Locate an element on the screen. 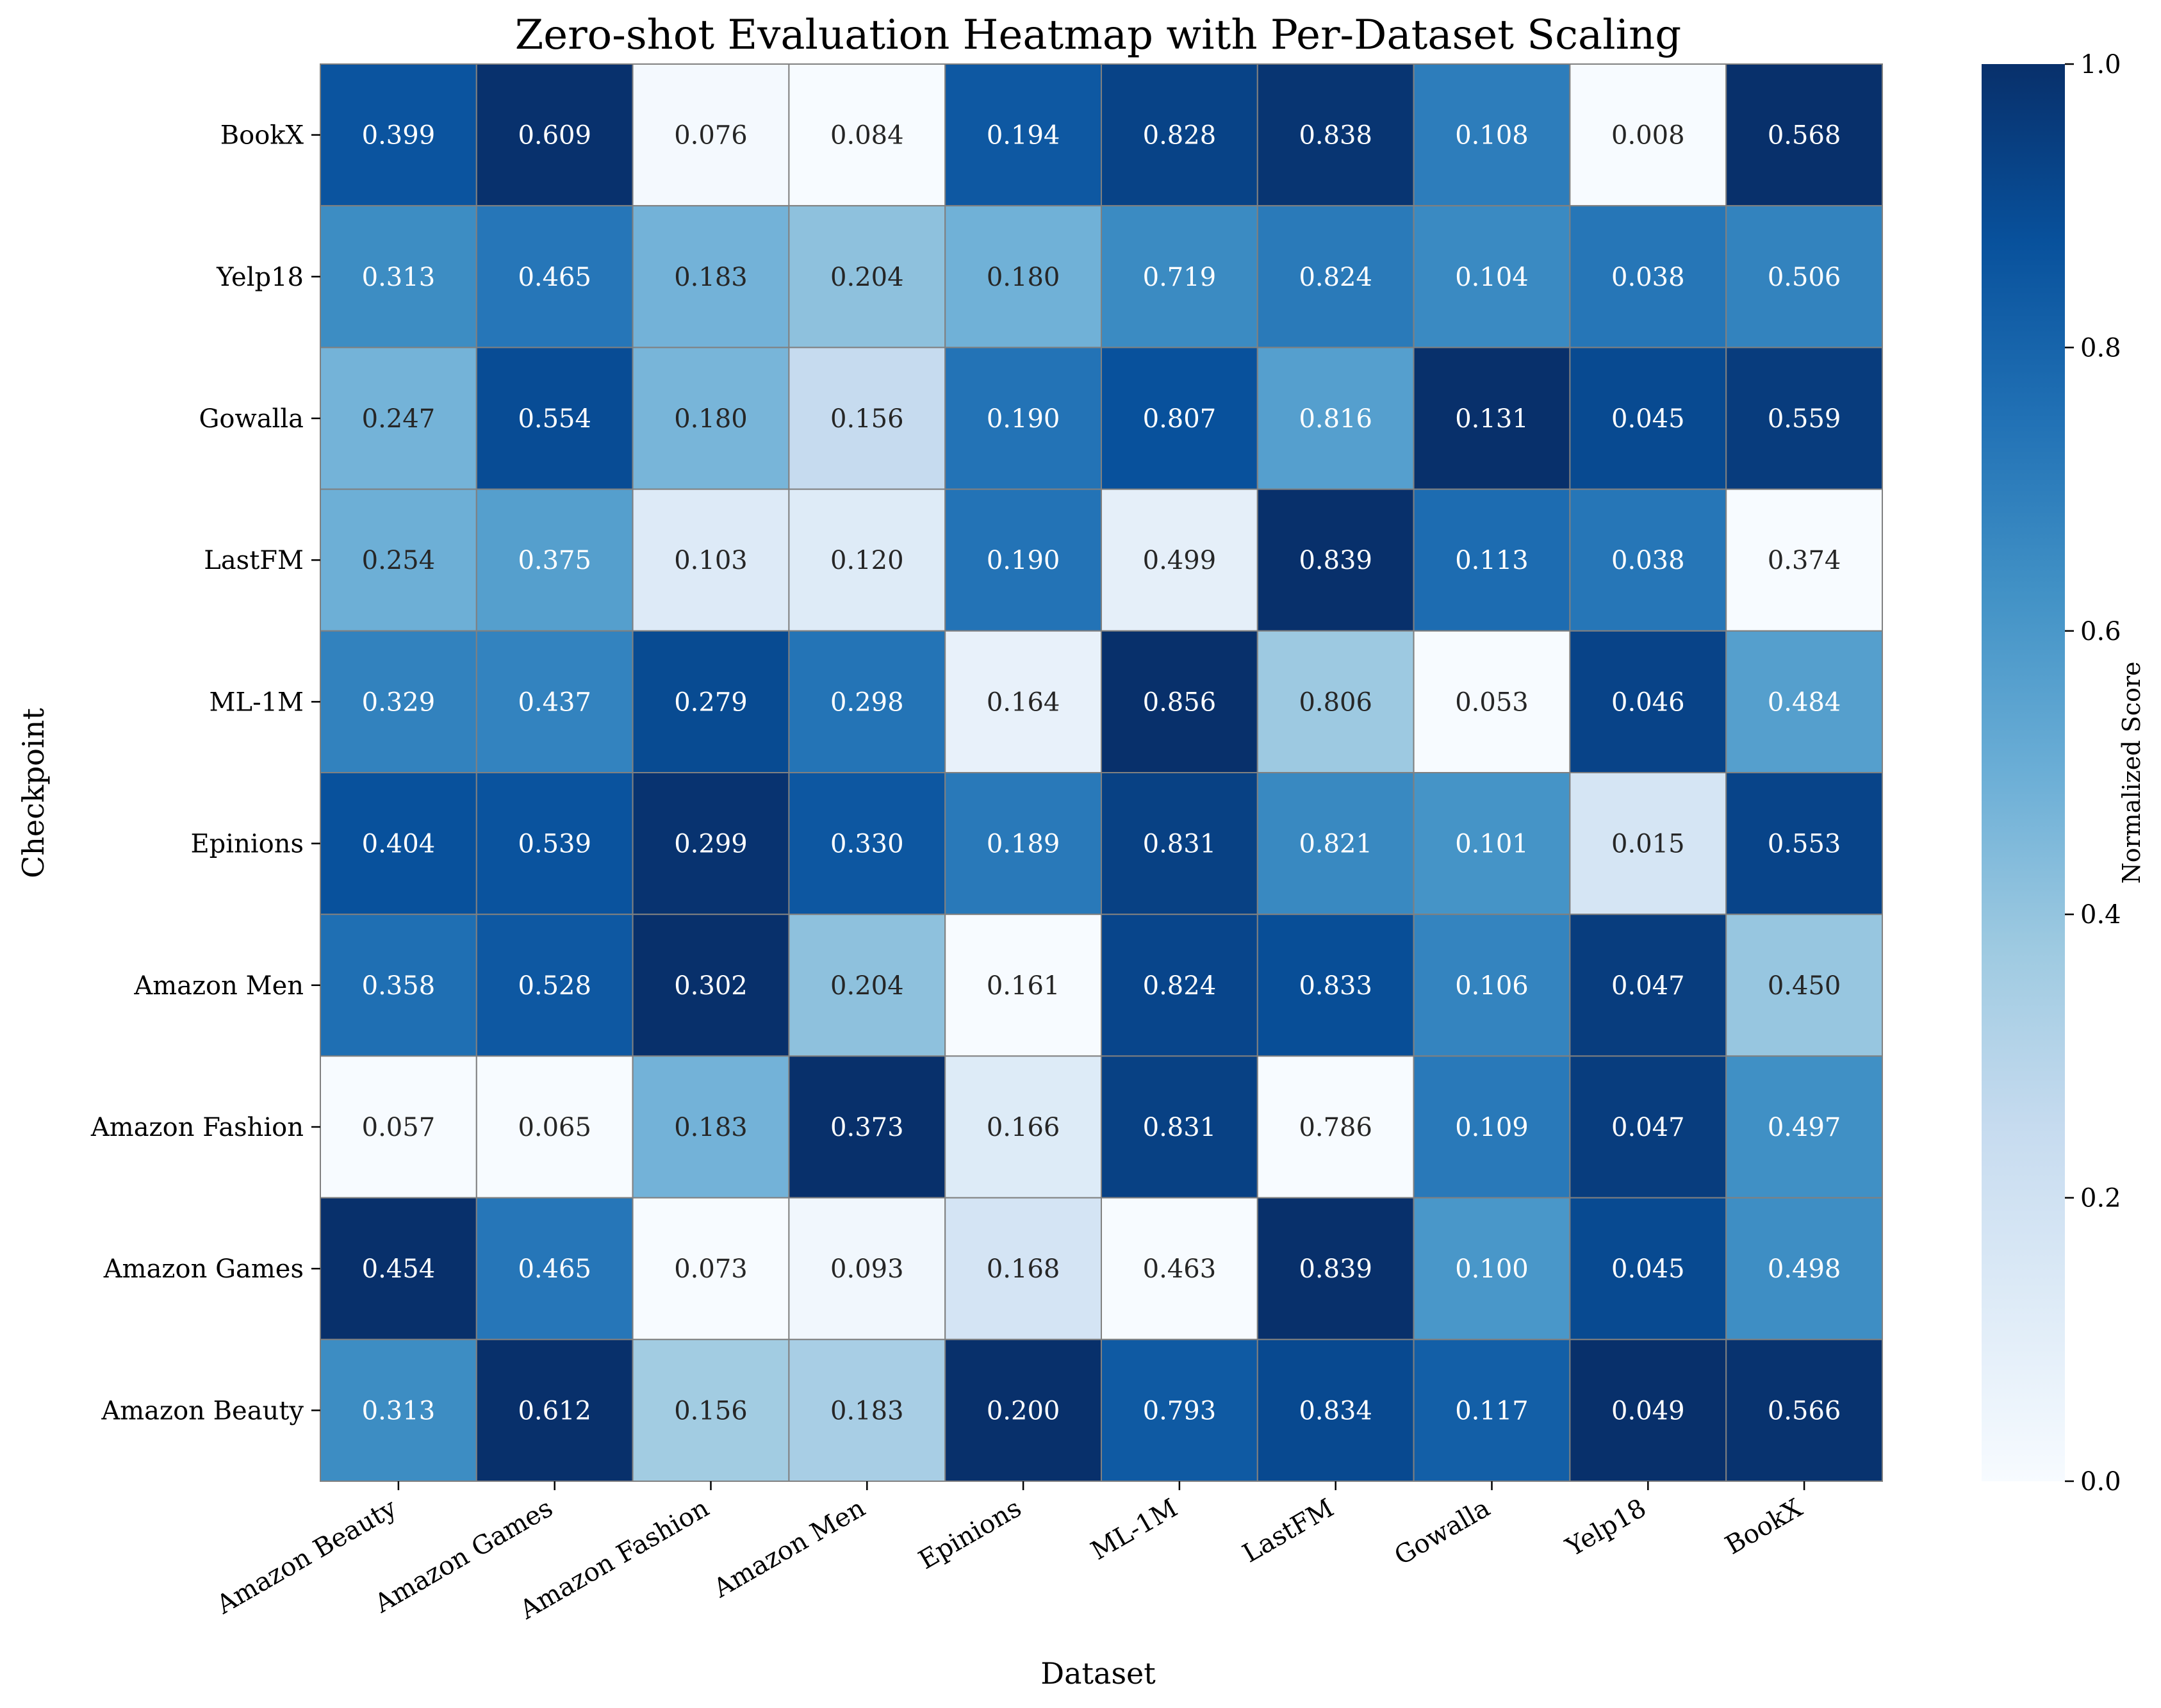 This screenshot has width=2161, height=1708. cell-value-label: 0.807 is located at coordinates (1180, 419).